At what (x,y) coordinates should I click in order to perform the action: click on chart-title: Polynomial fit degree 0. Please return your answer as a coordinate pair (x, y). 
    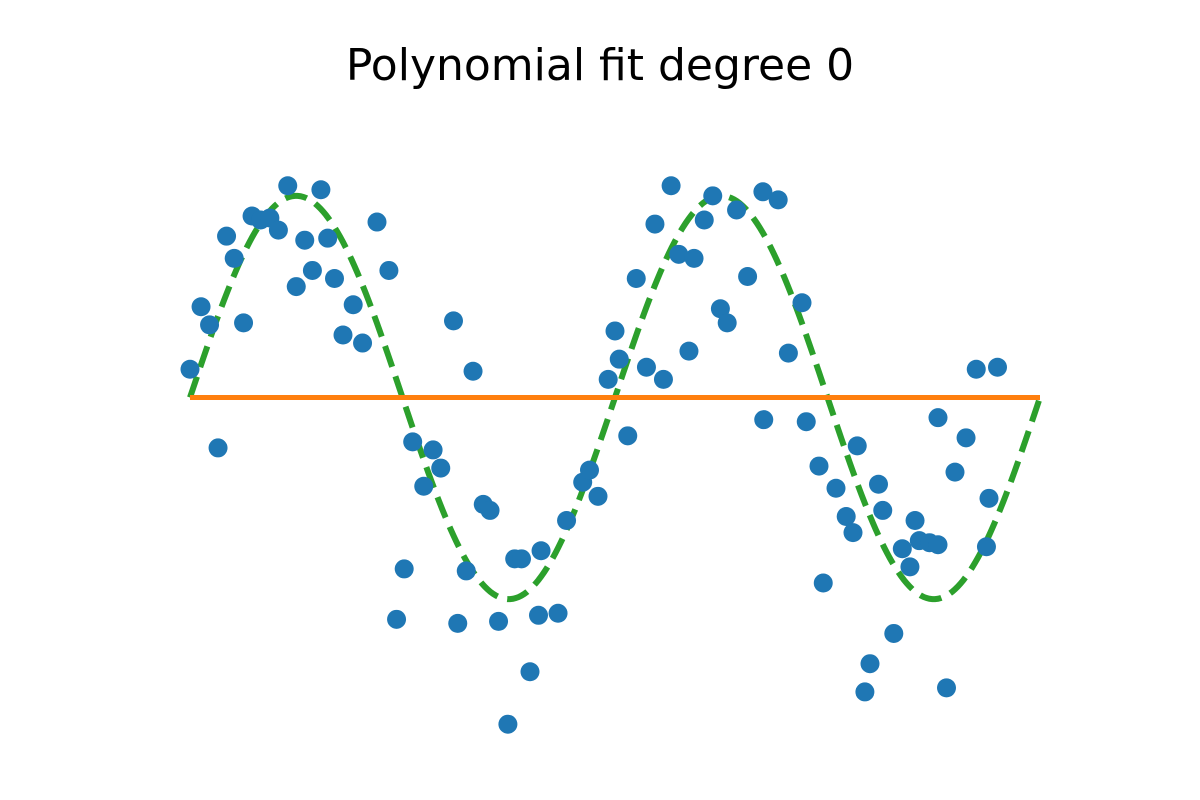
    Looking at the image, I should click on (600, 65).